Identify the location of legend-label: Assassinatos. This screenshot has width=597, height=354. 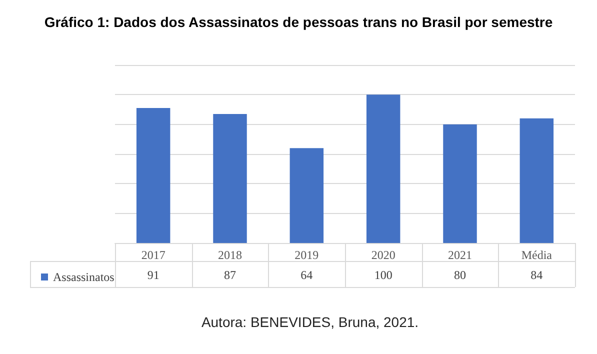
(84, 277).